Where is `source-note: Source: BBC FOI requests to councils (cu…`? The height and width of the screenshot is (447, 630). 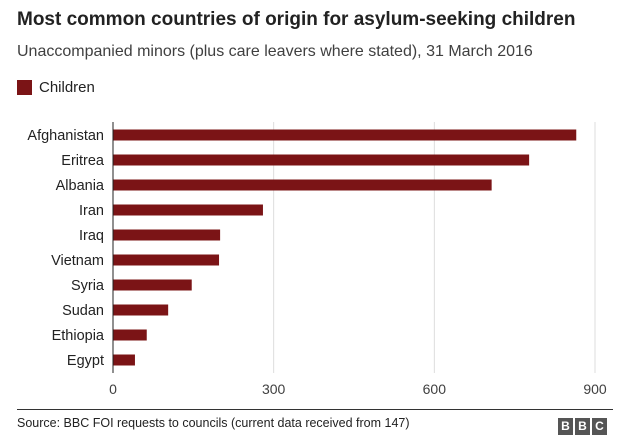 source-note: Source: BBC FOI requests to councils (cu… is located at coordinates (213, 423).